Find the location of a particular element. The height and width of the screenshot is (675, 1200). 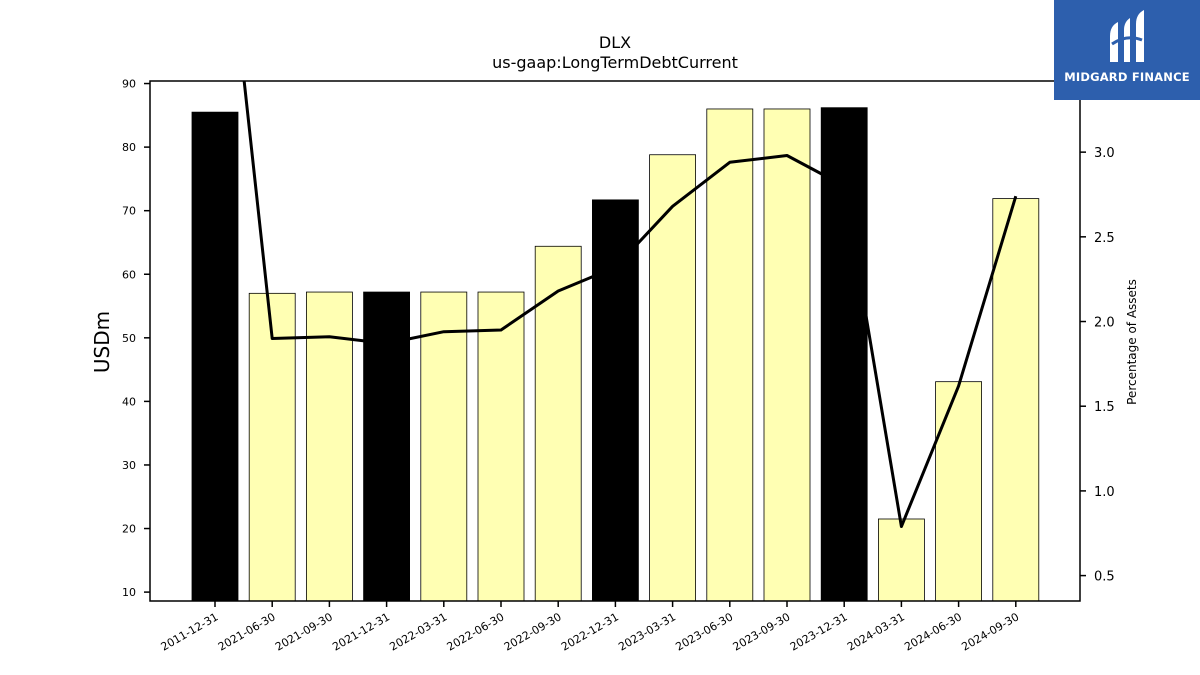

x-tick-label: 2011-12-31 is located at coordinates (190, 631).